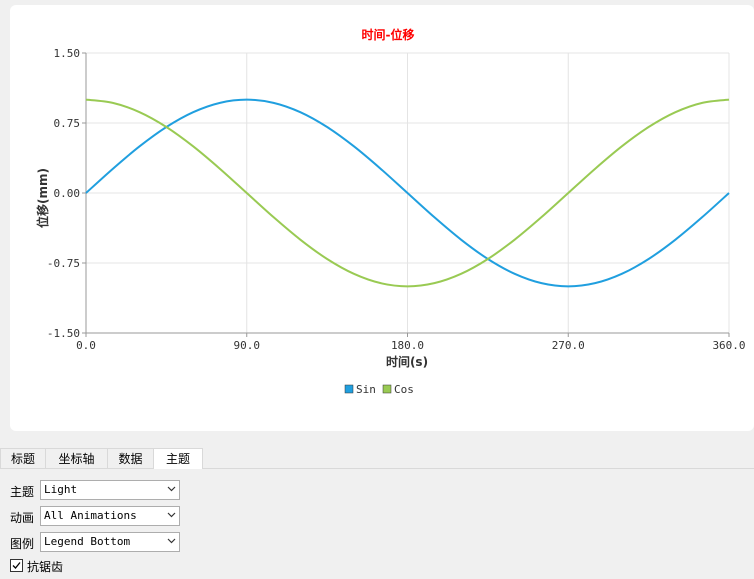 This screenshot has width=754, height=579. Describe the element at coordinates (407, 345) in the screenshot. I see `x-tick-label: 180.0` at that location.